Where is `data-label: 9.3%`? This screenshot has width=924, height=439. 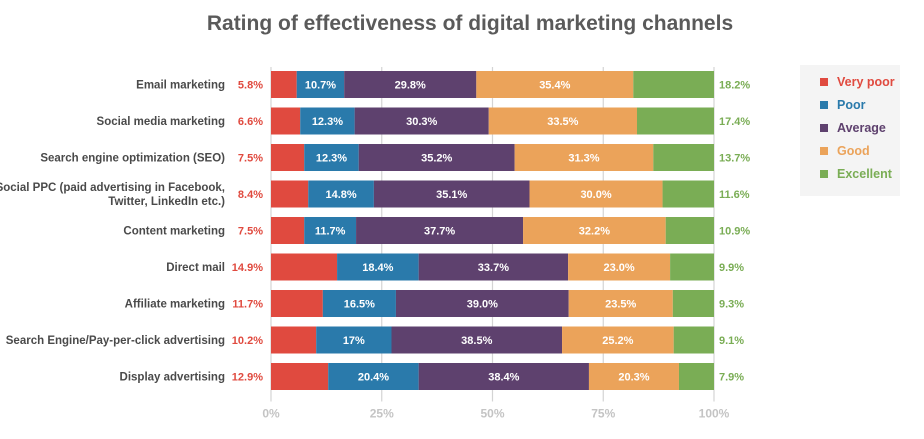
data-label: 9.3% is located at coordinates (731, 305).